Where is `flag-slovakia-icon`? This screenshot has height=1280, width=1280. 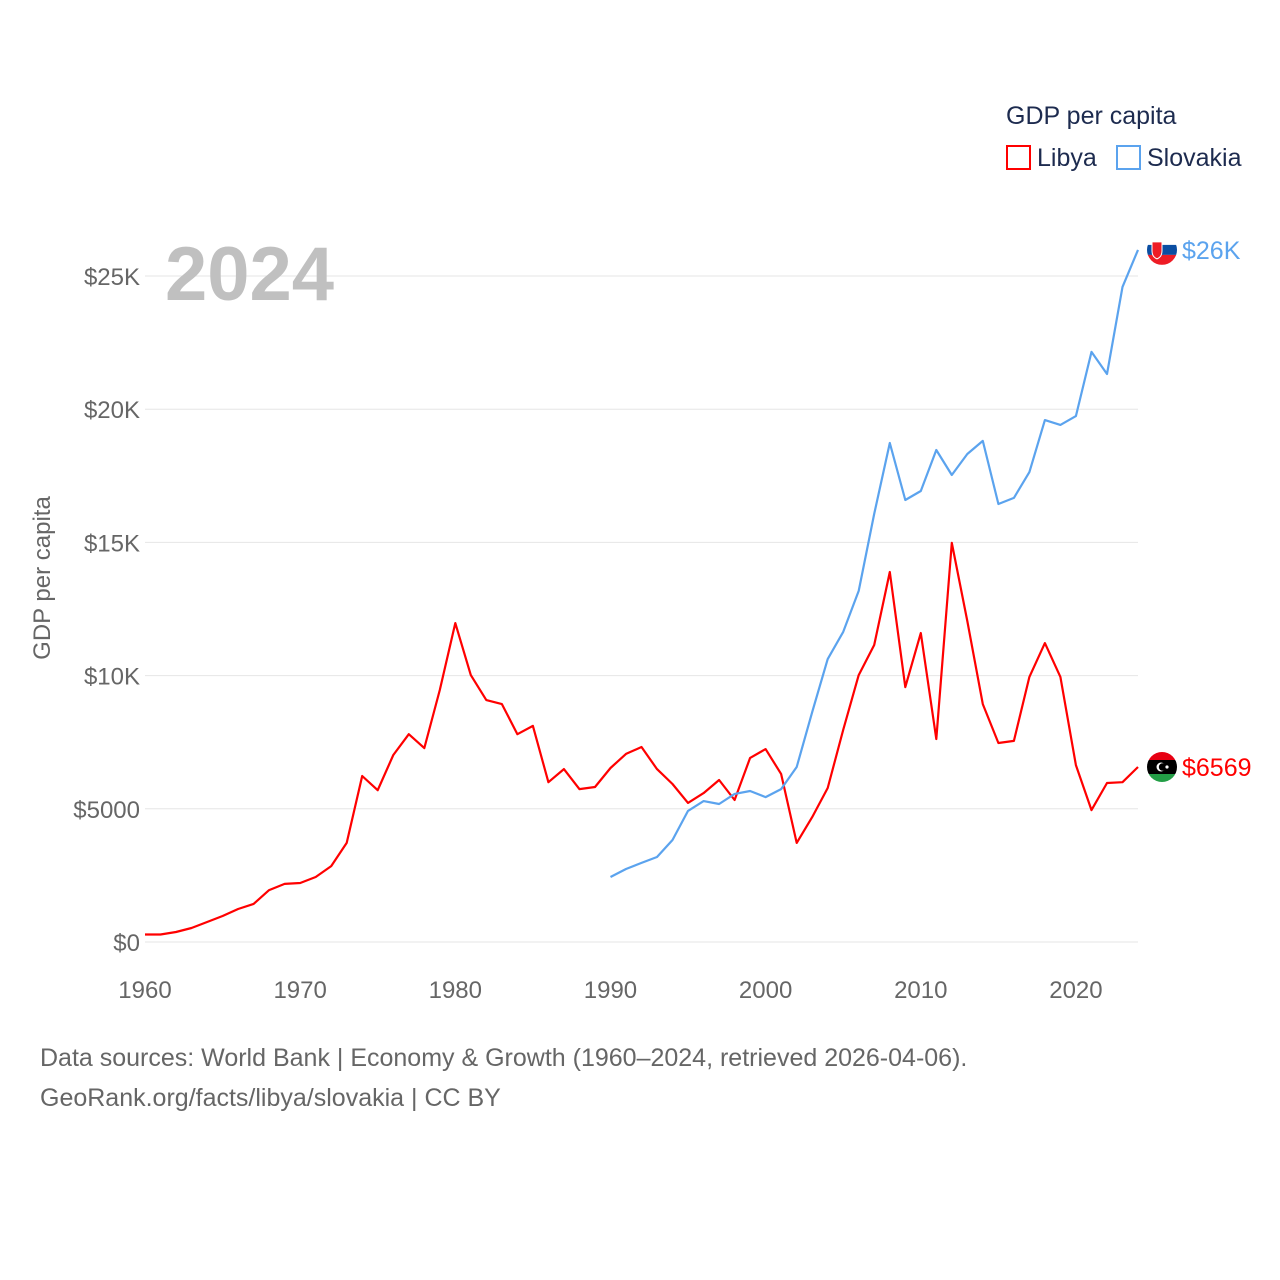
flag-slovakia-icon is located at coordinates (1162, 249).